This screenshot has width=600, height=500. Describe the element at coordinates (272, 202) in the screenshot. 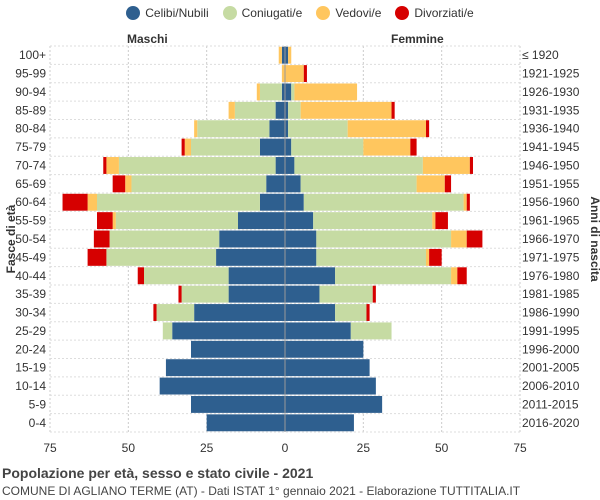

I see `bar-male-60-64-celibi` at that location.